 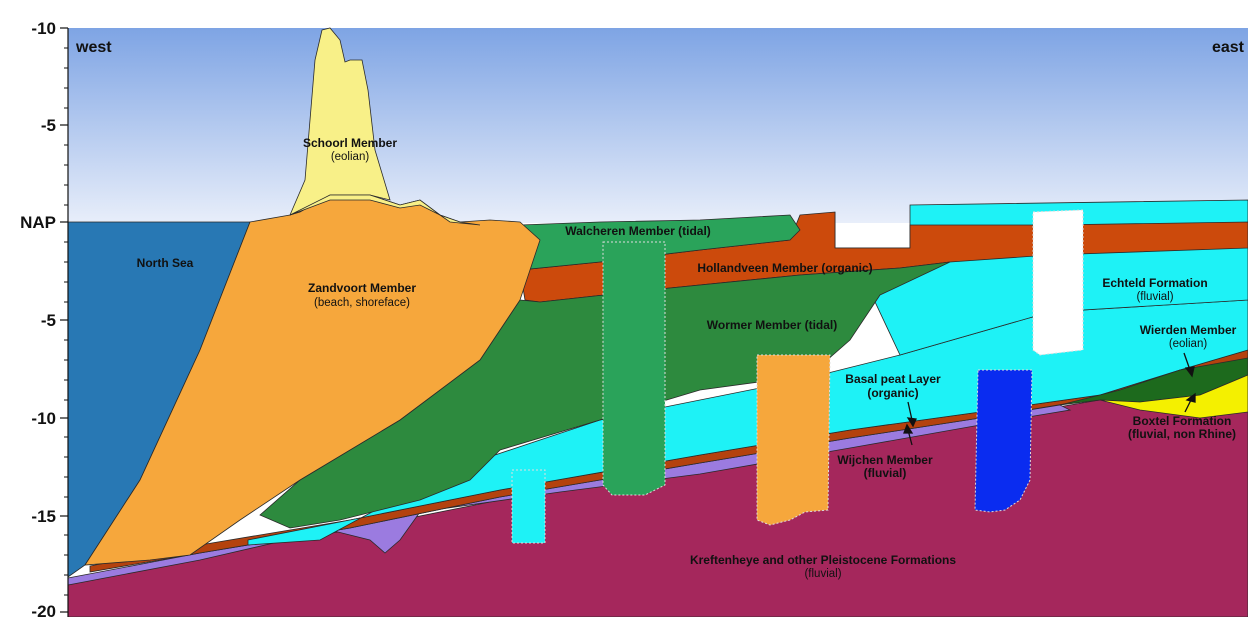 What do you see at coordinates (48, 320) in the screenshot?
I see `tick-label-minus-5: -5` at bounding box center [48, 320].